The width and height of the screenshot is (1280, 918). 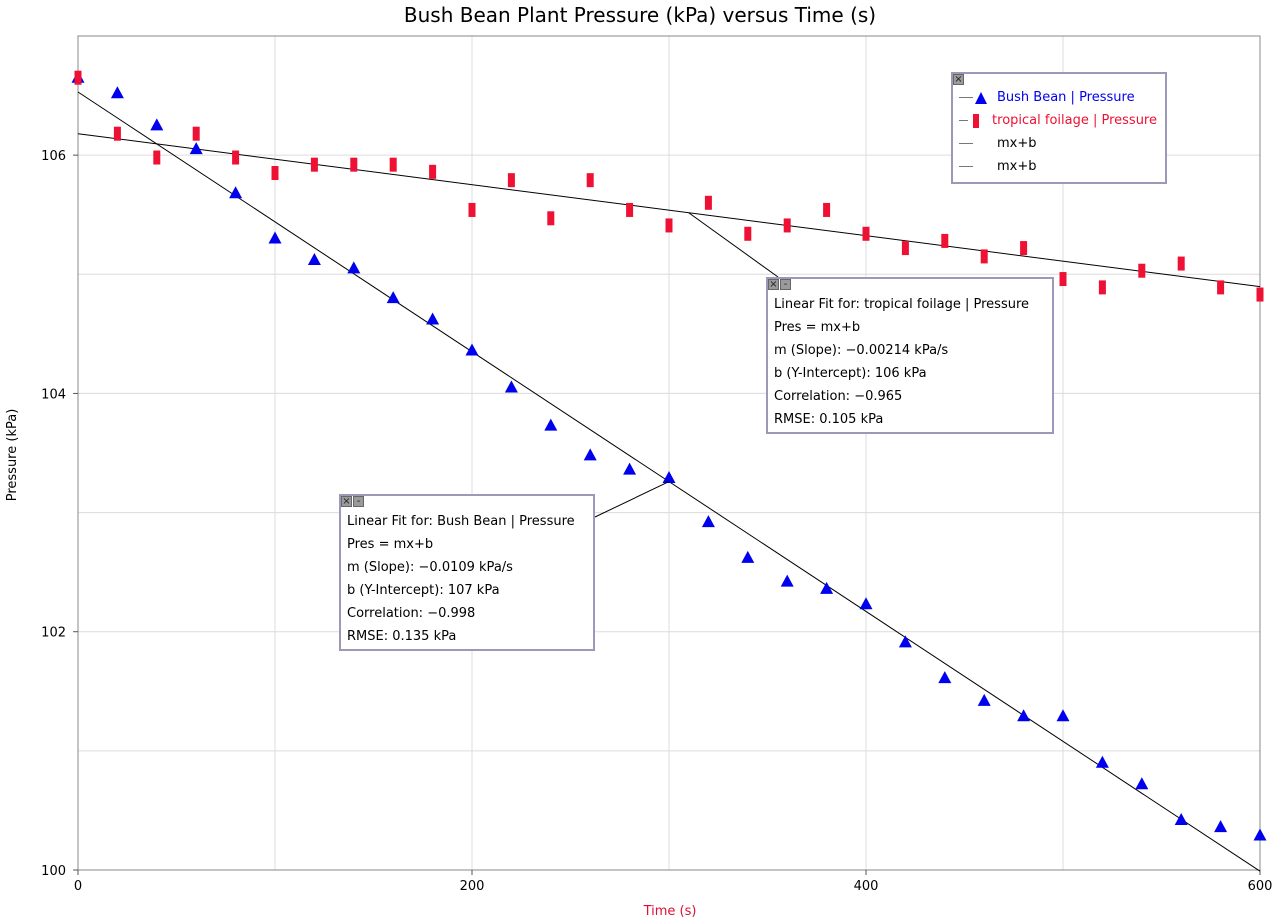 I want to click on fit-intercept: b (Y-Intercept): 107 kPa, so click(x=423, y=590).